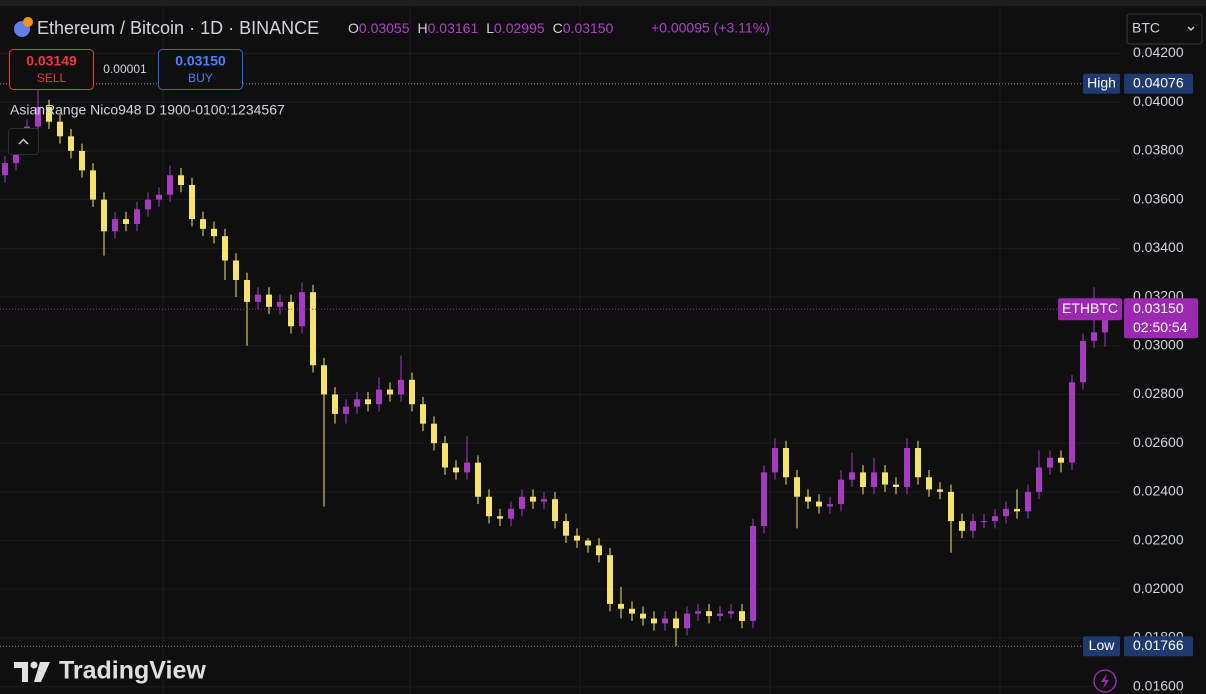 Image resolution: width=1206 pixels, height=694 pixels. What do you see at coordinates (51, 61) in the screenshot?
I see `sell-price: 0.03149` at bounding box center [51, 61].